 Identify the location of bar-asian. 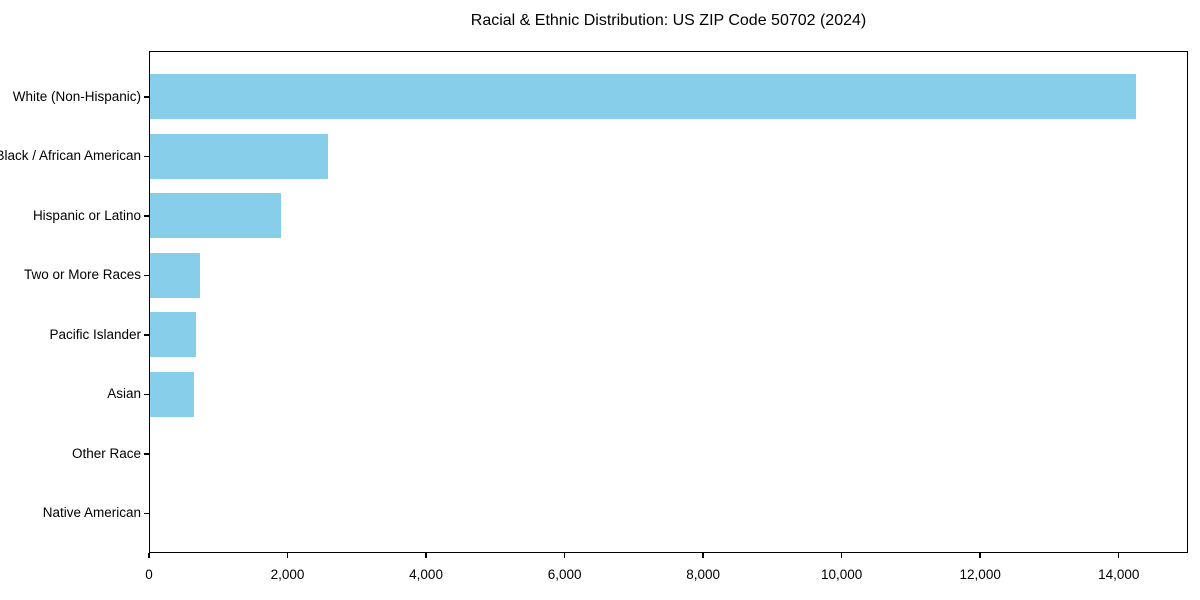
(172, 394).